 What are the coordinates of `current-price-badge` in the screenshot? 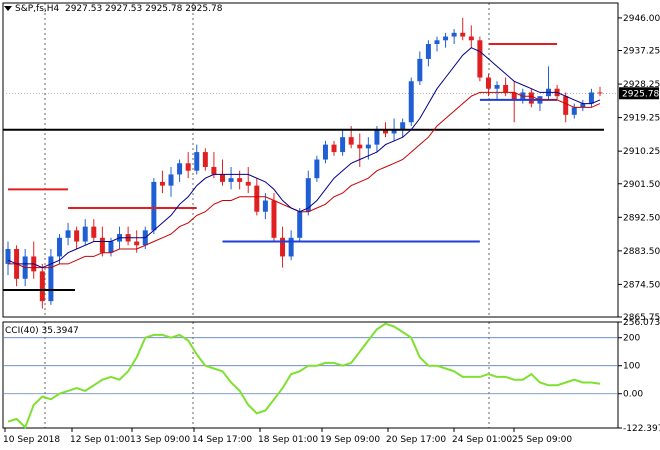 It's located at (639, 93).